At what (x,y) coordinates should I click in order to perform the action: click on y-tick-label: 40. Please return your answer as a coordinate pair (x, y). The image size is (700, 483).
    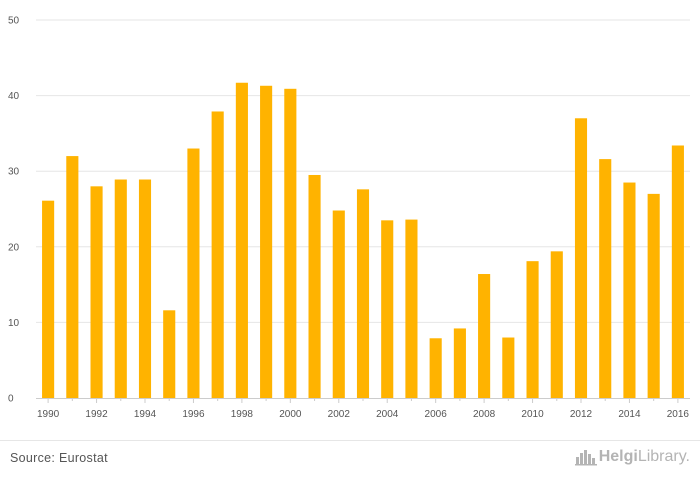
    Looking at the image, I should click on (14, 96).